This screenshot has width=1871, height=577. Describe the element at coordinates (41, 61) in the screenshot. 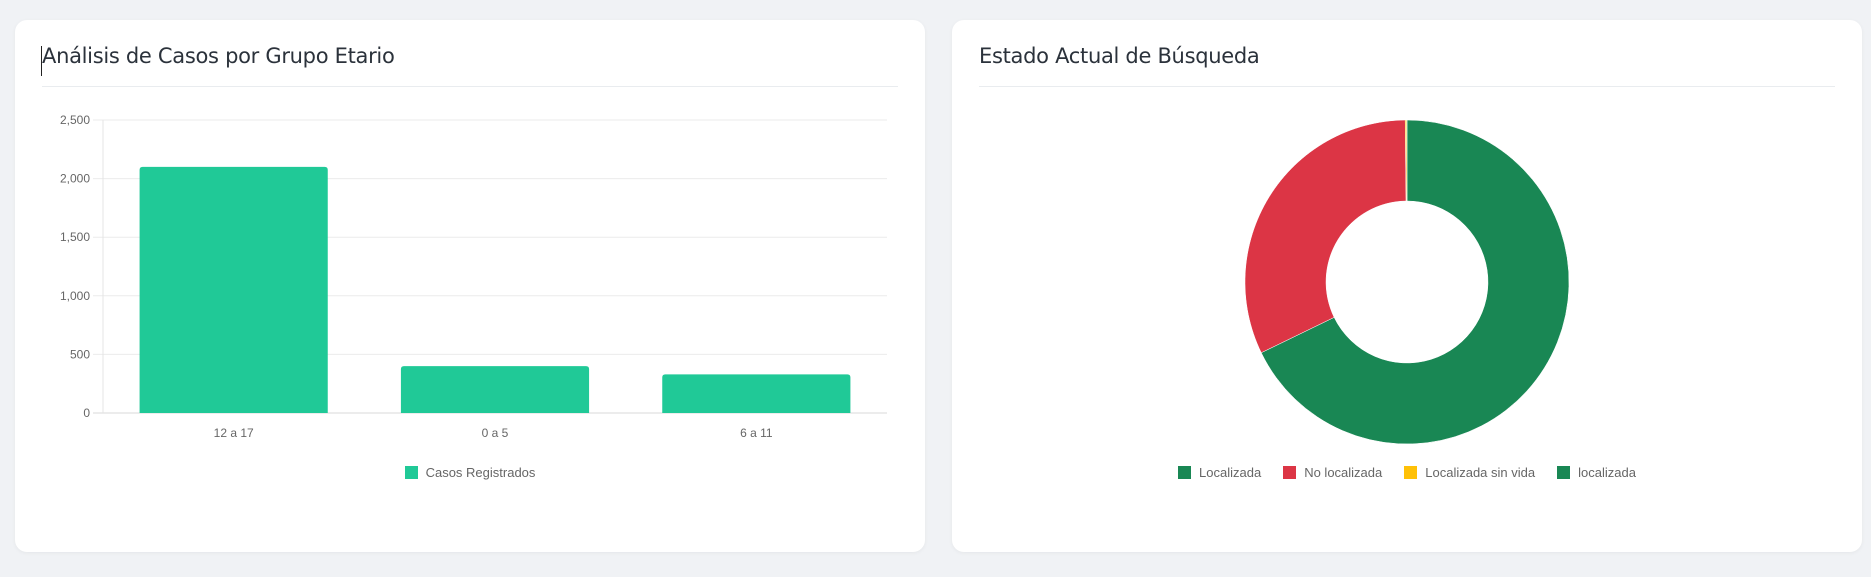

I see `text-caret` at that location.